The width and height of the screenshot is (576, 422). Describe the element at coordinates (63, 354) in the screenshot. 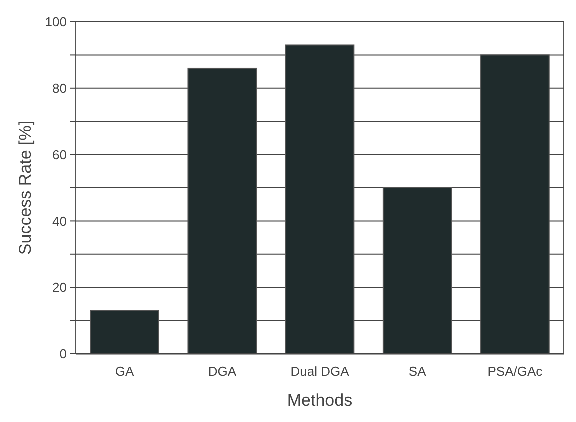

I see `y-tick-label: 0` at that location.